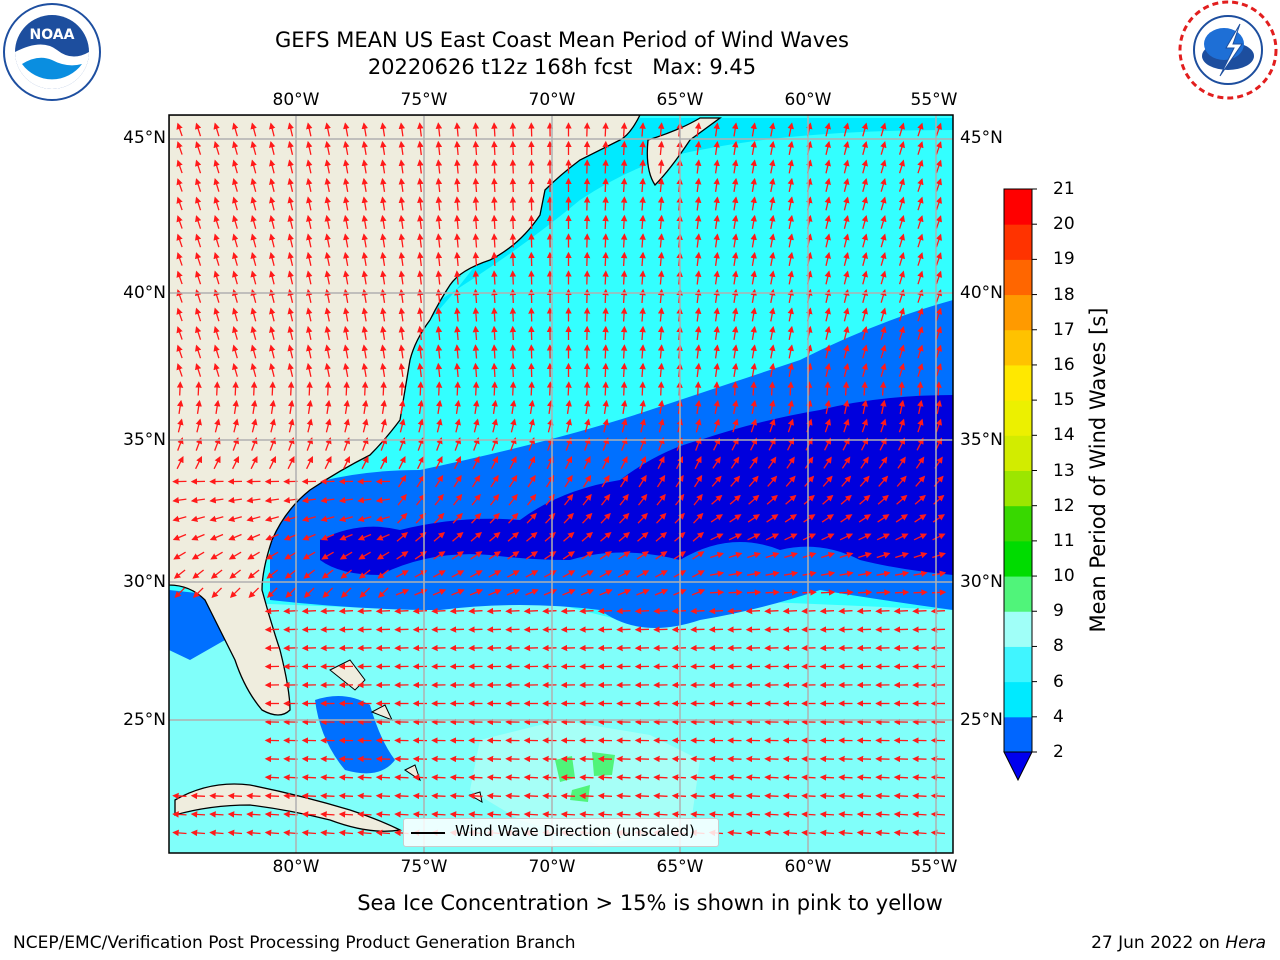  I want to click on colorbar-tick-label: 9, so click(1058, 611).